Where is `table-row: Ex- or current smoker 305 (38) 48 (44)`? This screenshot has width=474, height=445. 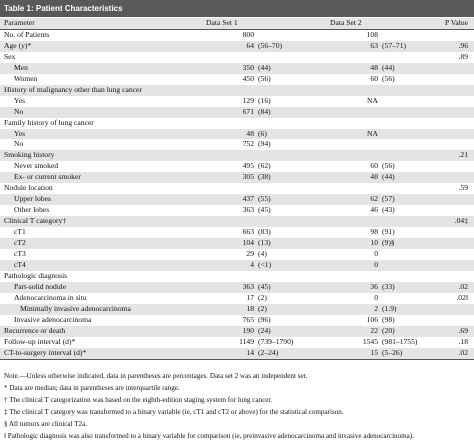
table-row: Ex- or current smoker 305 (38) 48 (44) is located at coordinates (237, 178).